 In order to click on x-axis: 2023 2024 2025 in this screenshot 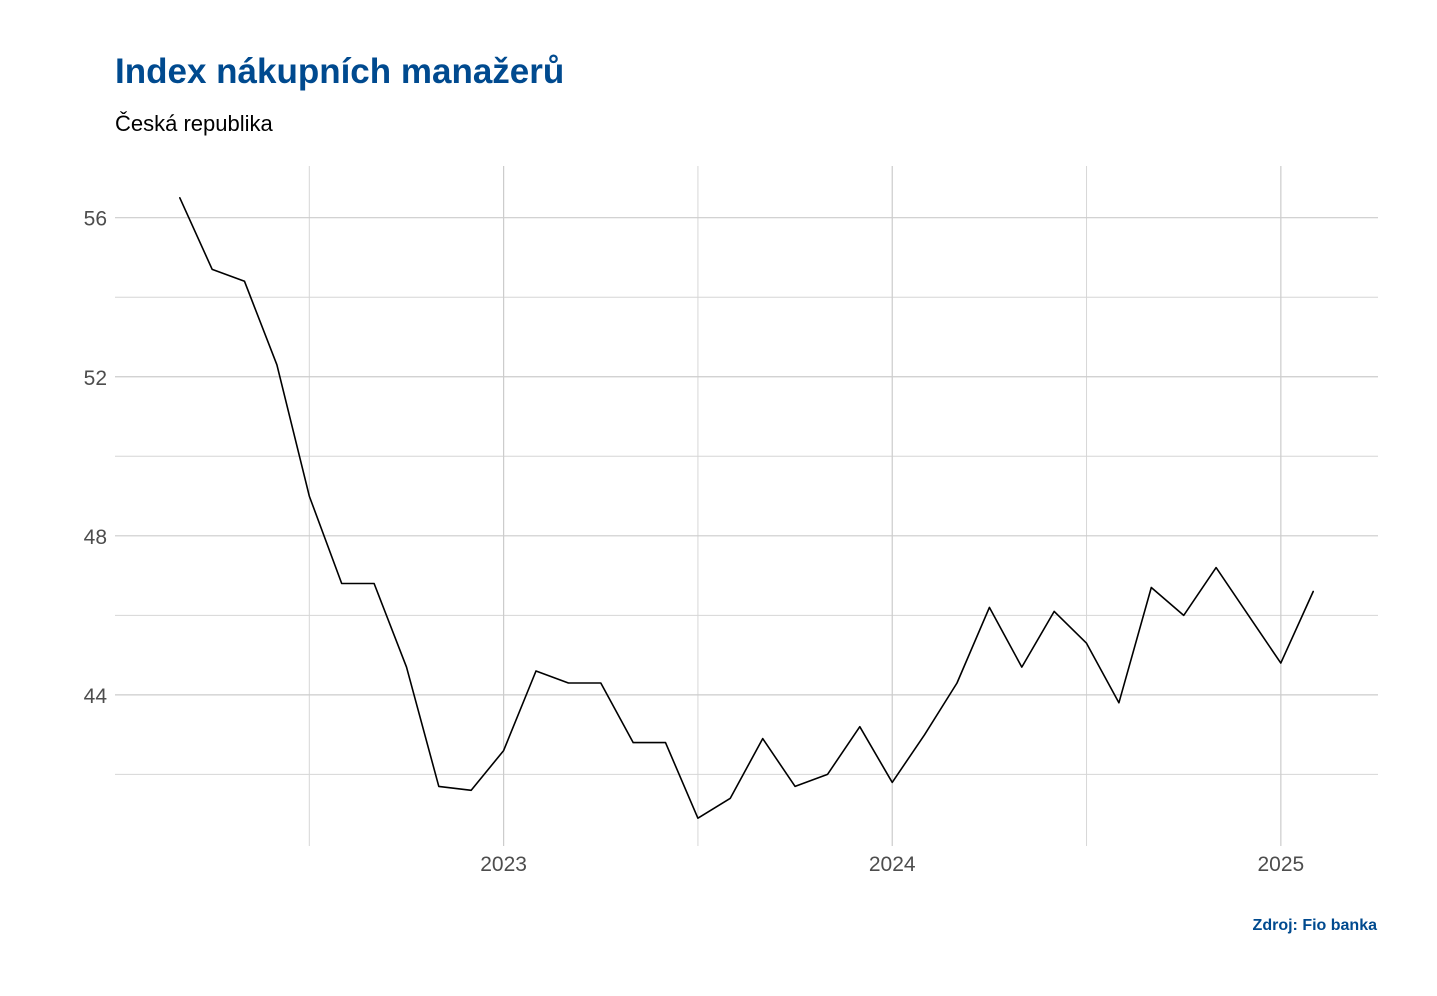, I will do `click(892, 864)`.